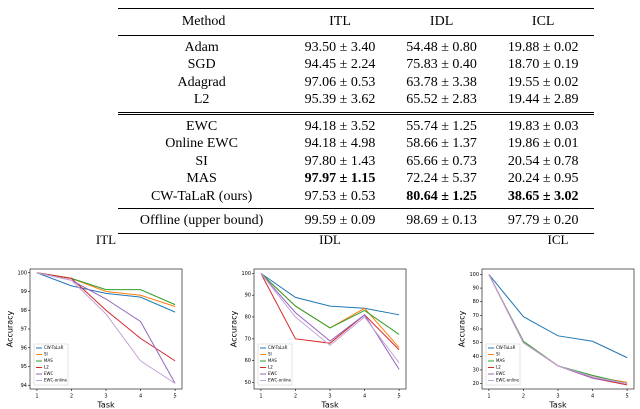 This screenshot has height=409, width=640. Describe the element at coordinates (24, 311) in the screenshot. I see `y-tick-label: 98` at that location.